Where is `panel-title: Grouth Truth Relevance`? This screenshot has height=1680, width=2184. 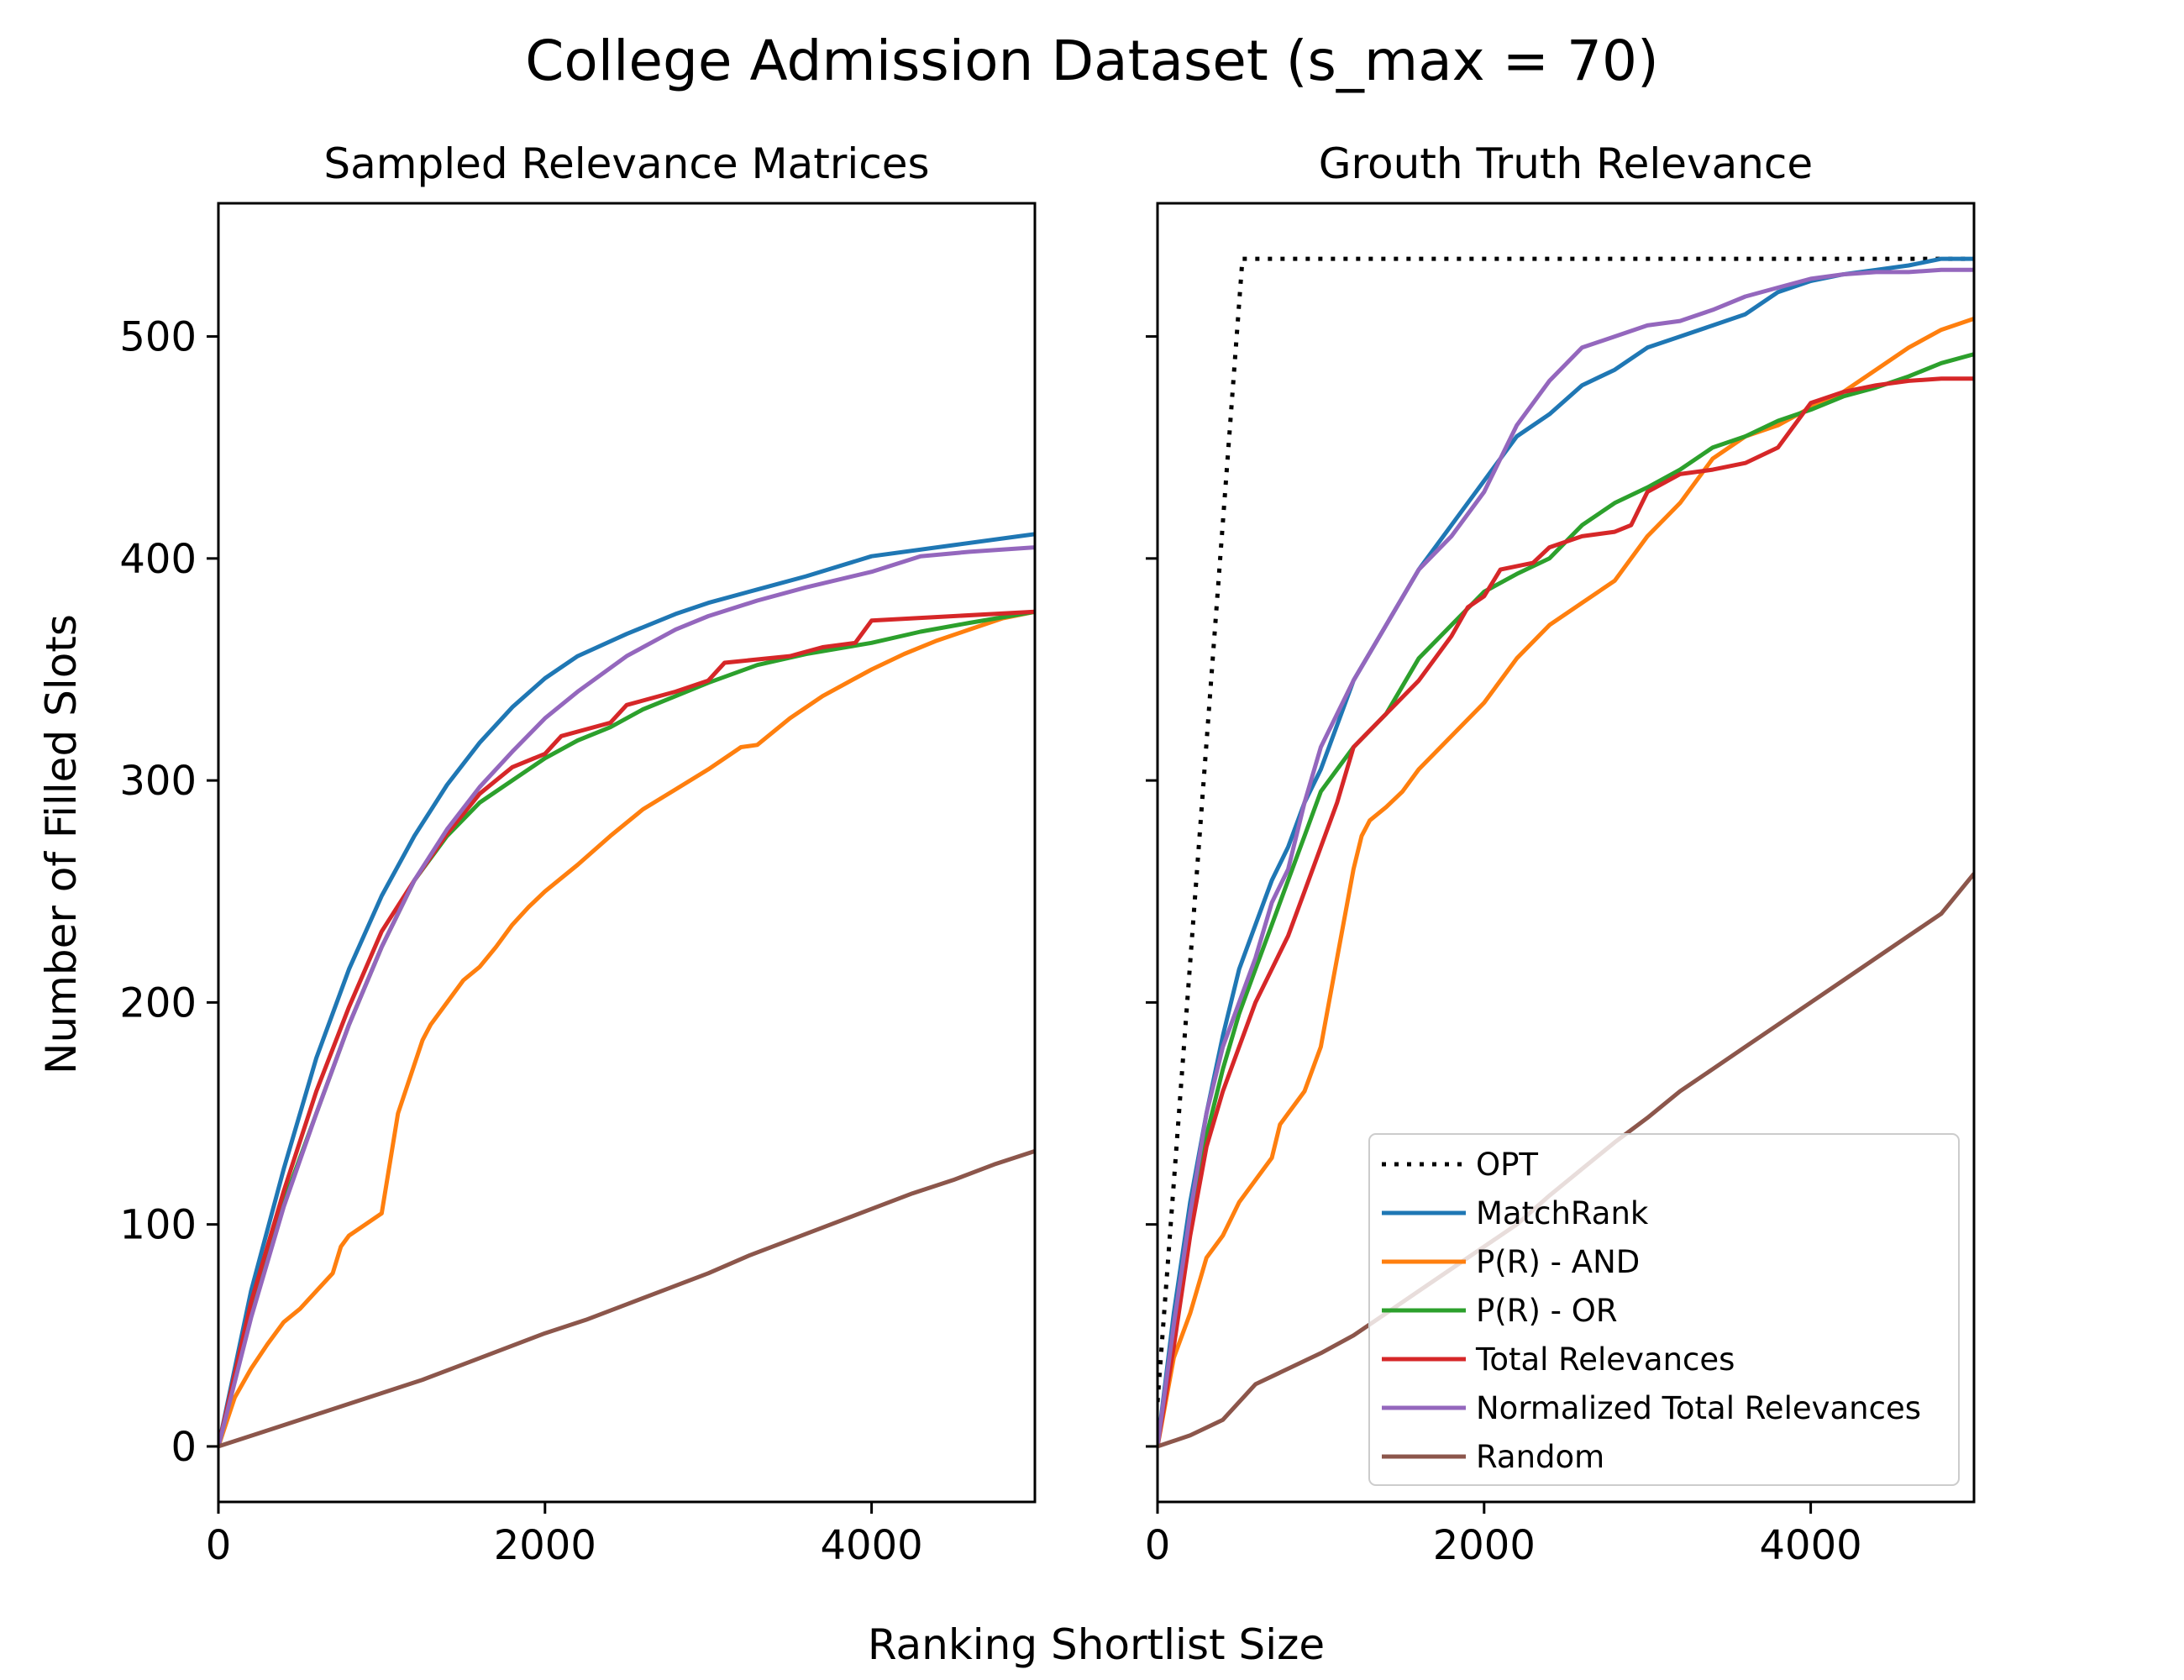 panel-title: Grouth Truth Relevance is located at coordinates (1566, 163).